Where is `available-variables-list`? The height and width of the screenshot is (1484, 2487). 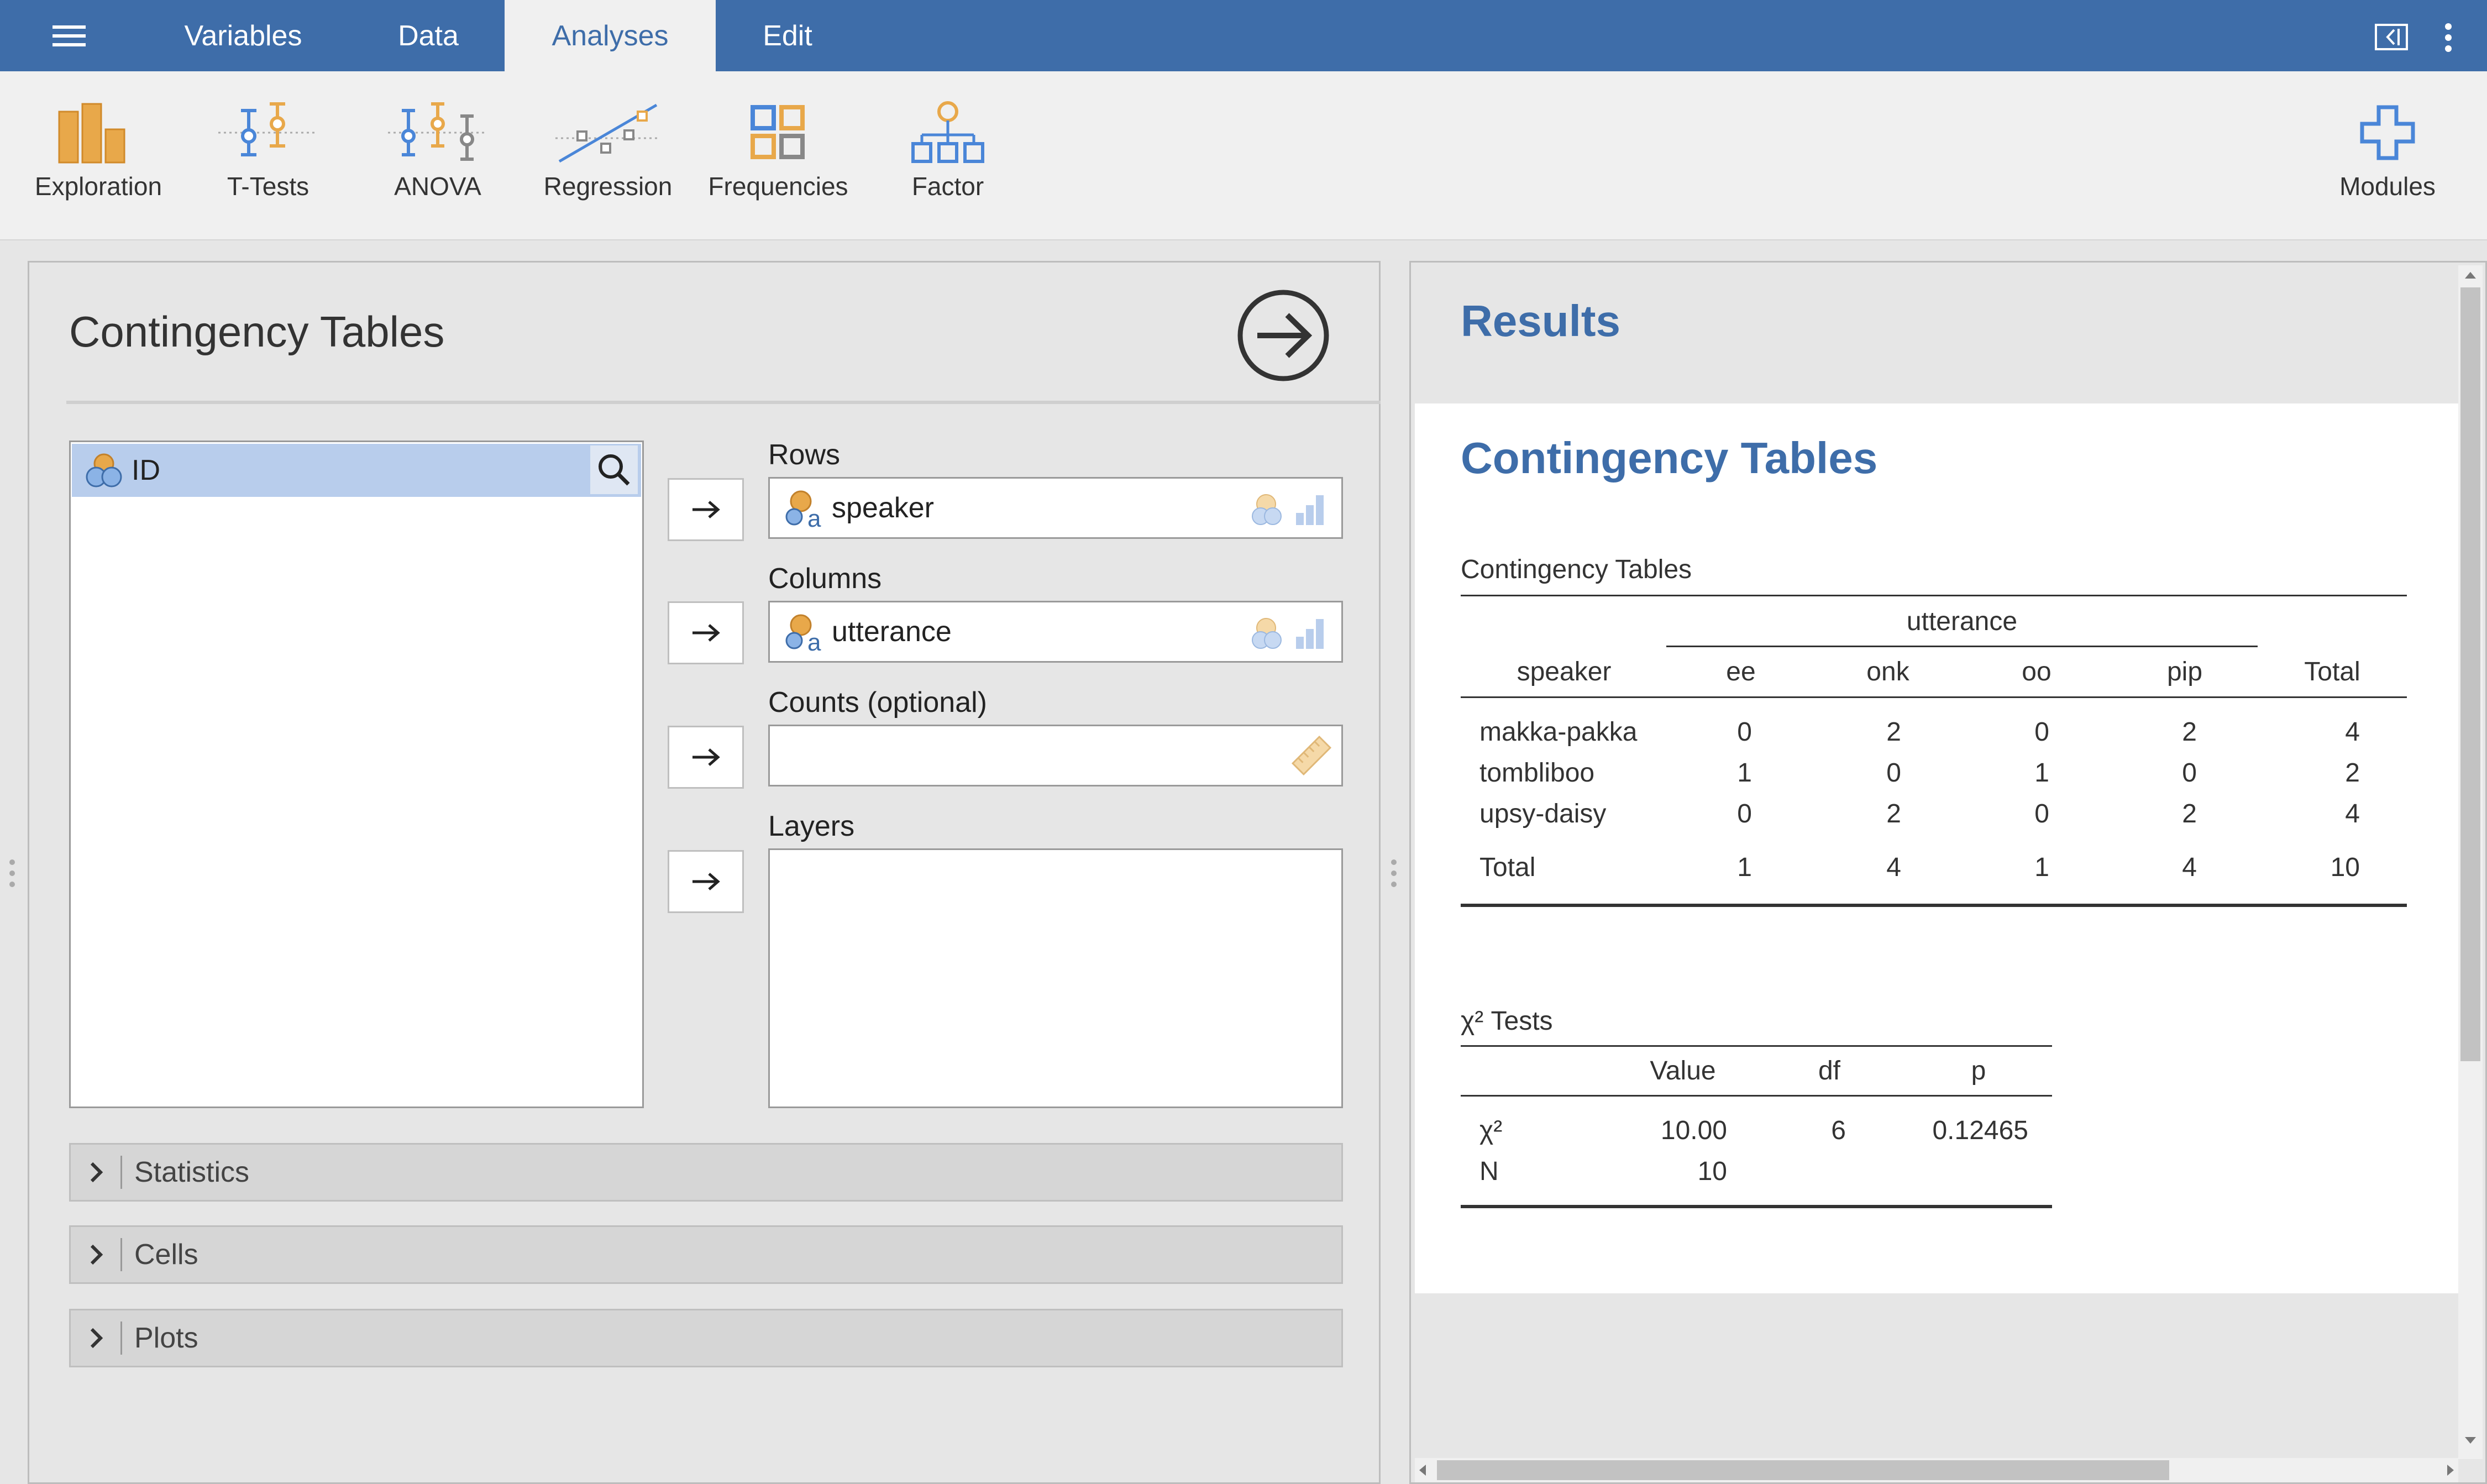 available-variables-list is located at coordinates (356, 774).